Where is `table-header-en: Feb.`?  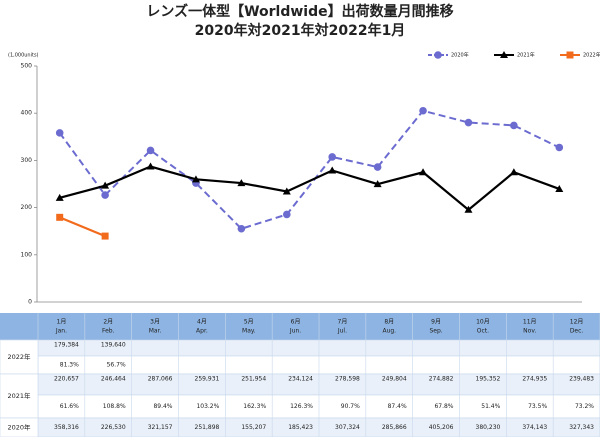 table-header-en: Feb. is located at coordinates (108, 331).